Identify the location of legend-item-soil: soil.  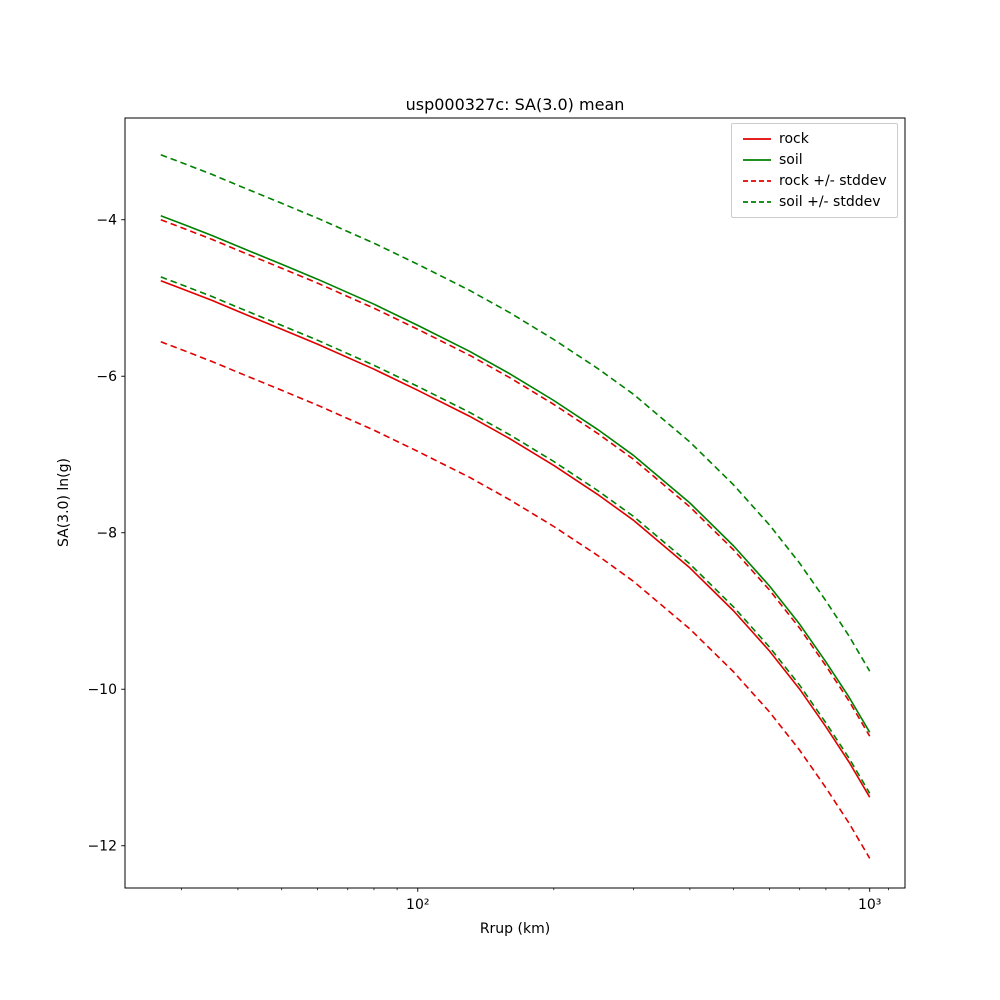
(814, 160).